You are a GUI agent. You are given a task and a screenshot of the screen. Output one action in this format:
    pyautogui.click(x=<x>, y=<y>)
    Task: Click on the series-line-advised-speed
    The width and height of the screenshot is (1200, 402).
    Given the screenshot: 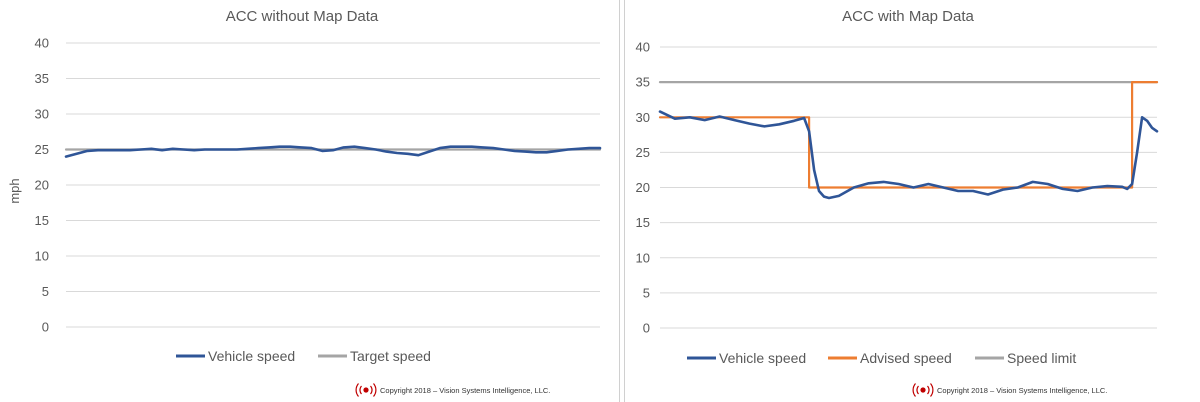 What is the action you would take?
    pyautogui.click(x=908, y=135)
    